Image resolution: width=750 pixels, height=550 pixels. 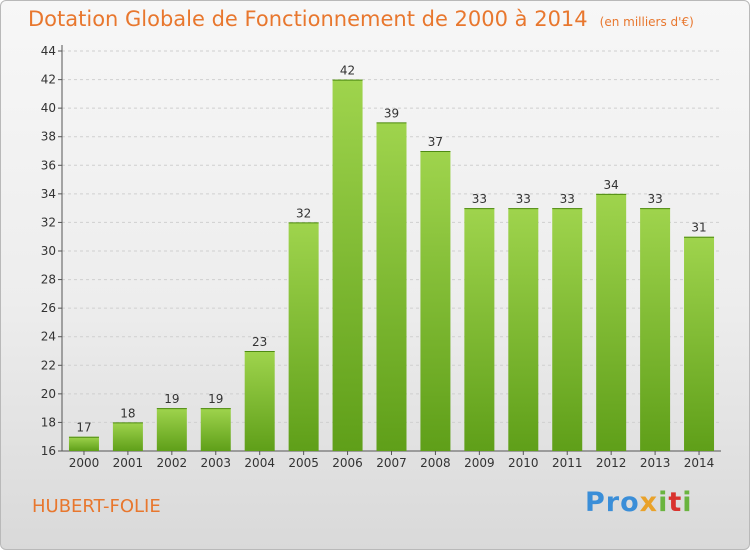 What do you see at coordinates (48, 308) in the screenshot?
I see `y-tick-label: 26` at bounding box center [48, 308].